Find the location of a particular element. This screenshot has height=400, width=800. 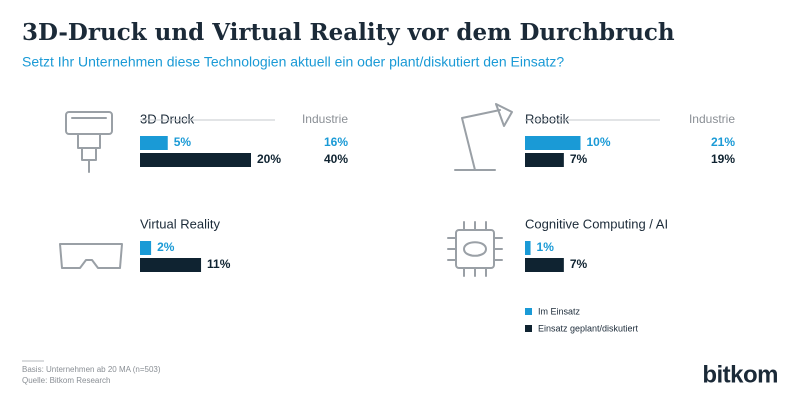

panel-title: 3D Druck is located at coordinates (167, 118).